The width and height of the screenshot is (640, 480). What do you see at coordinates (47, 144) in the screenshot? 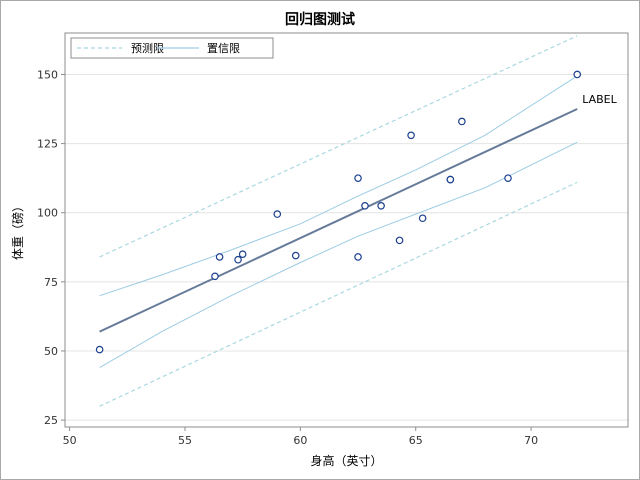
I see `y-tick-label-125: 125` at bounding box center [47, 144].